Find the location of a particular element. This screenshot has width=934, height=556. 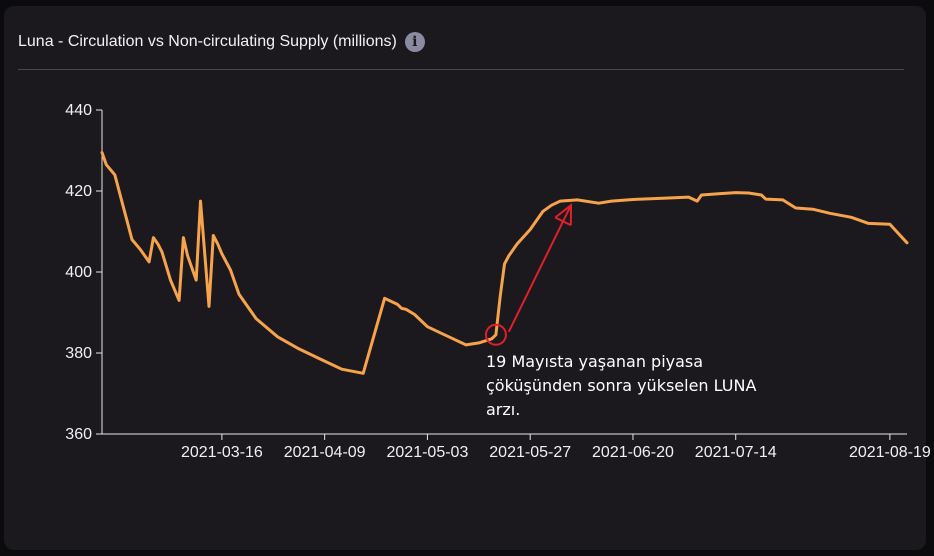

info-icon: i is located at coordinates (414, 42).